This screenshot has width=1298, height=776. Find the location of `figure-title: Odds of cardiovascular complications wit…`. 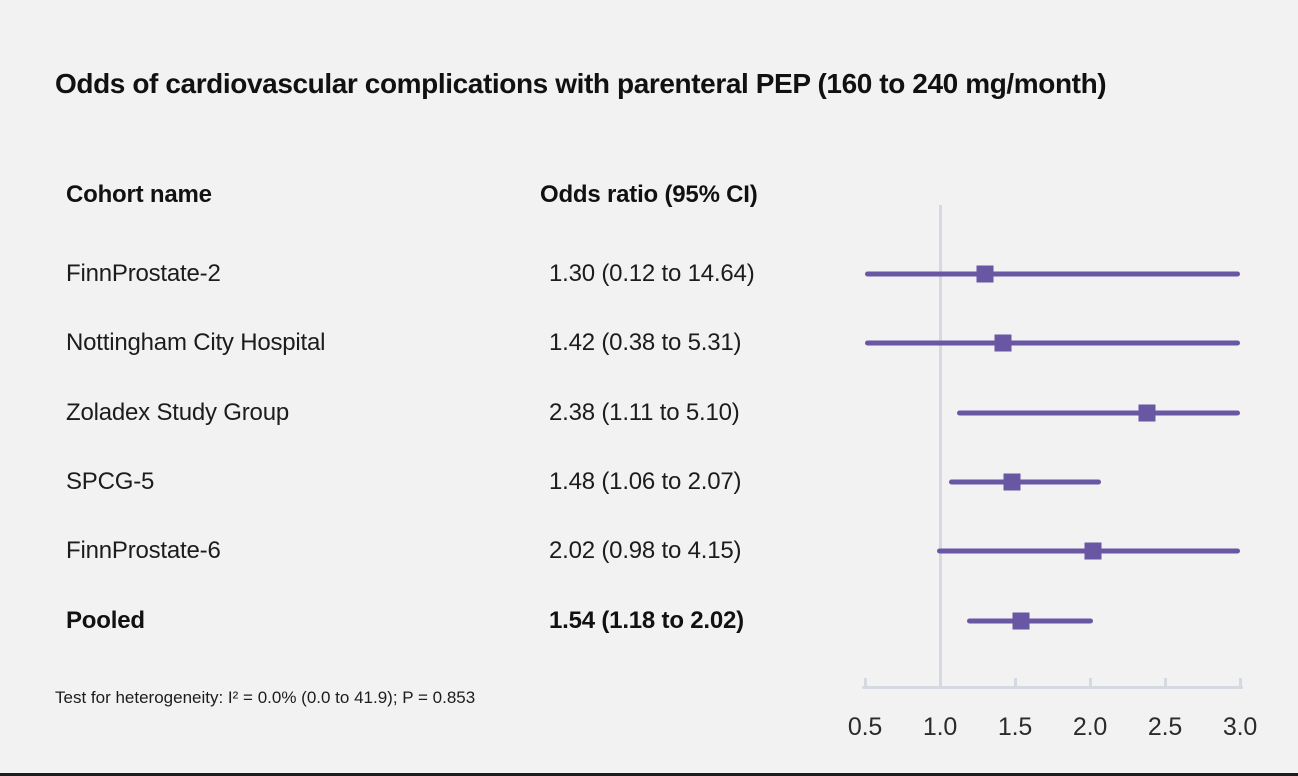

figure-title: Odds of cardiovascular complications wit… is located at coordinates (581, 83).